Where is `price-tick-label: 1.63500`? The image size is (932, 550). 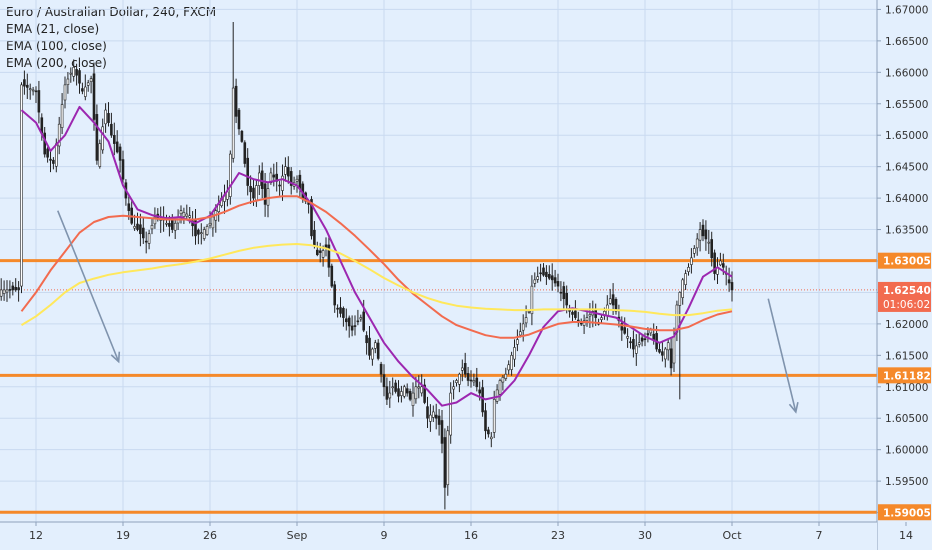 price-tick-label: 1.63500 is located at coordinates (906, 231).